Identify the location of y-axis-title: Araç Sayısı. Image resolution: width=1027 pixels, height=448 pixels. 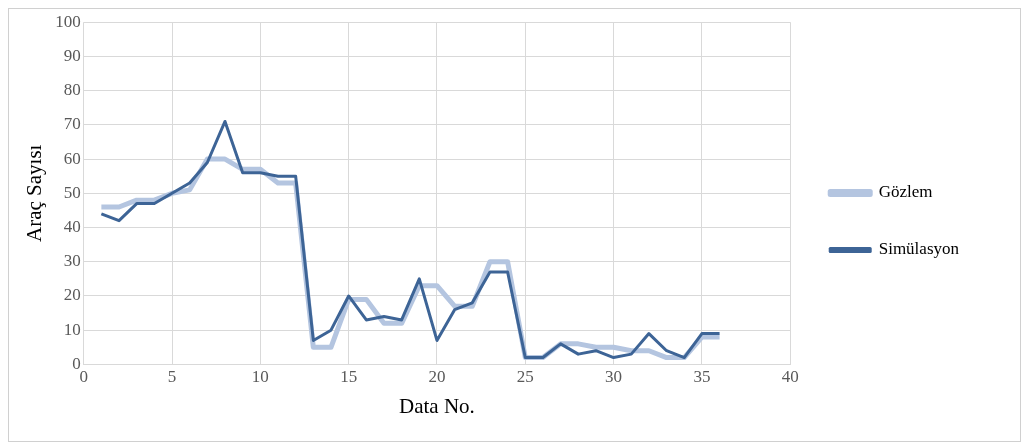
(34, 193).